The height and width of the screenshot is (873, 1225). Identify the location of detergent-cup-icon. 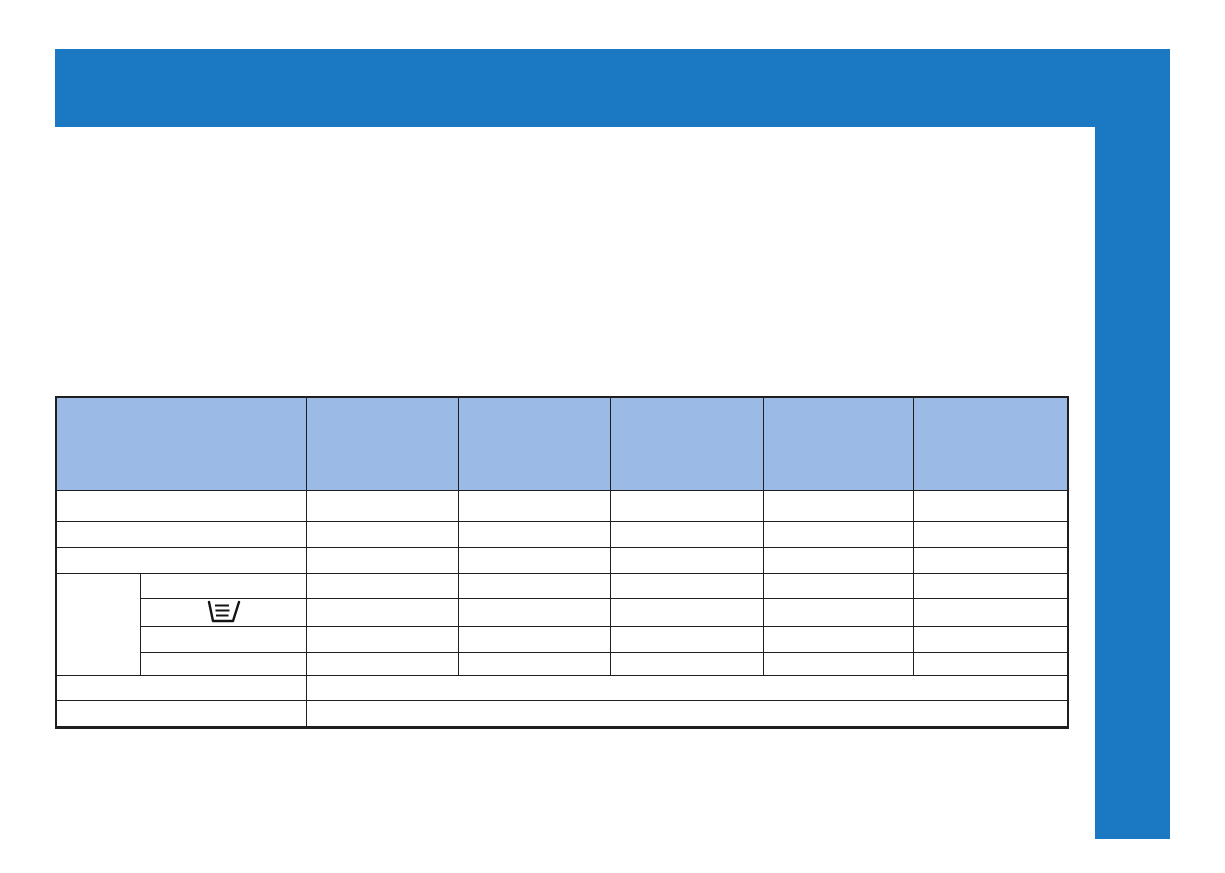
(223, 612).